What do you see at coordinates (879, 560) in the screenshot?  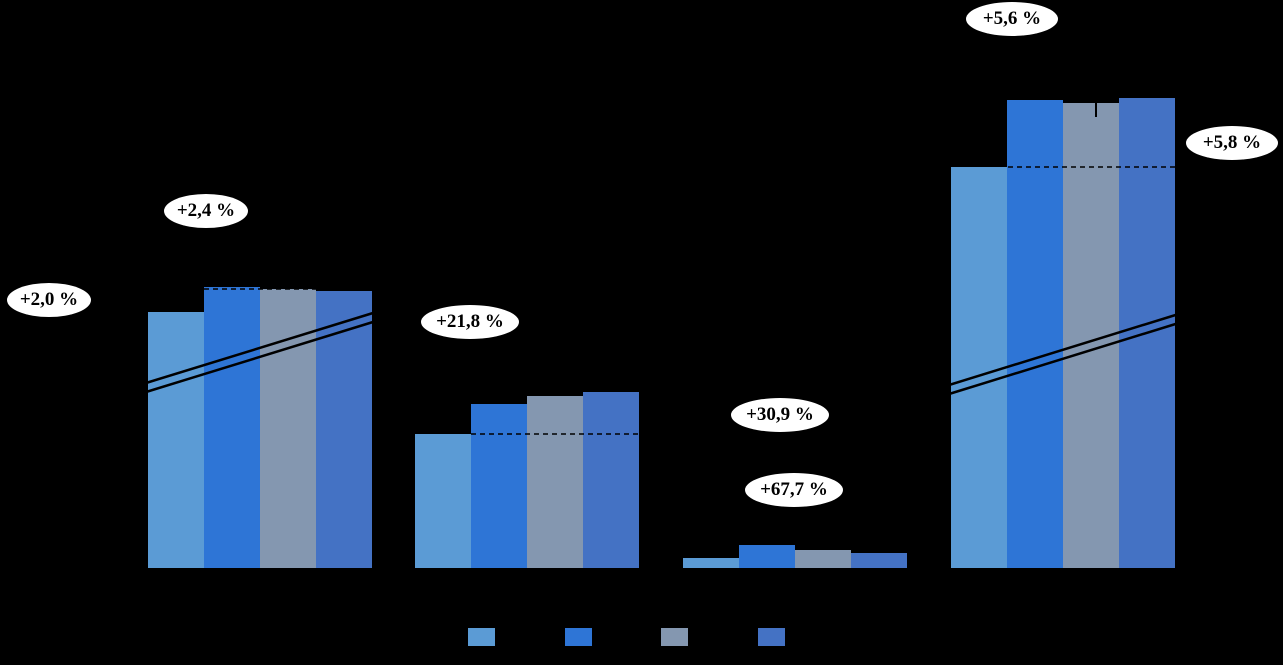 I see `bar-group3-series4` at bounding box center [879, 560].